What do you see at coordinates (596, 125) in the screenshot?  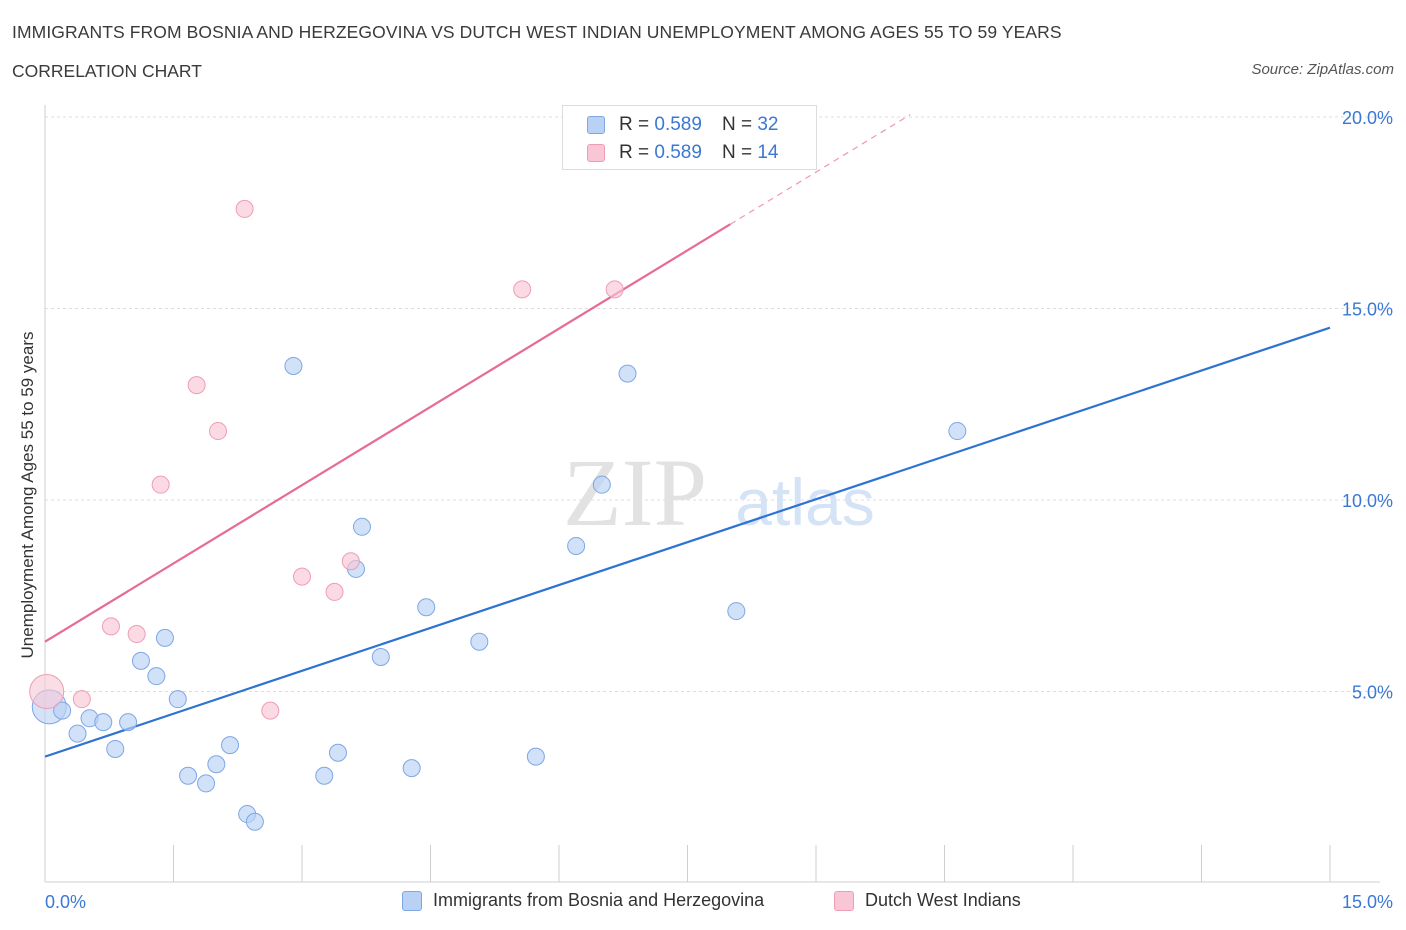 I see `legend-swatch-blue` at bounding box center [596, 125].